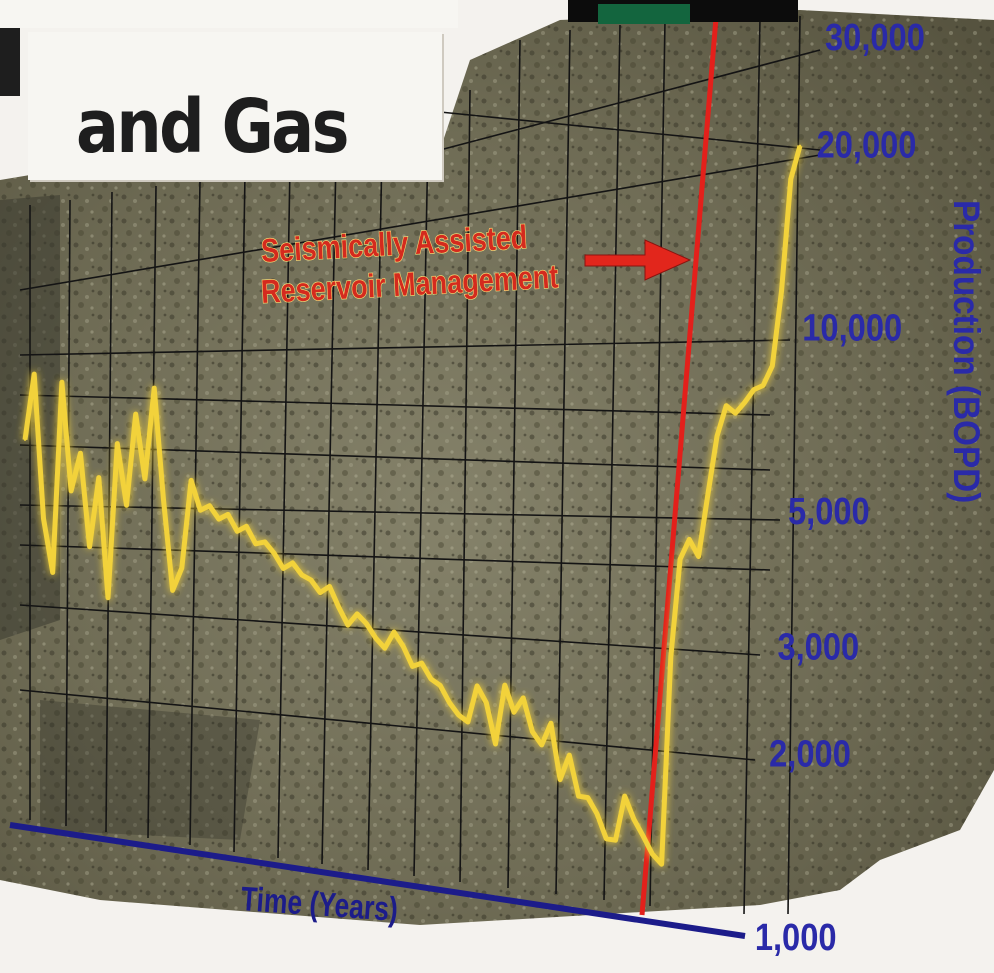  I want to click on time-axis-line, so click(377, 880).